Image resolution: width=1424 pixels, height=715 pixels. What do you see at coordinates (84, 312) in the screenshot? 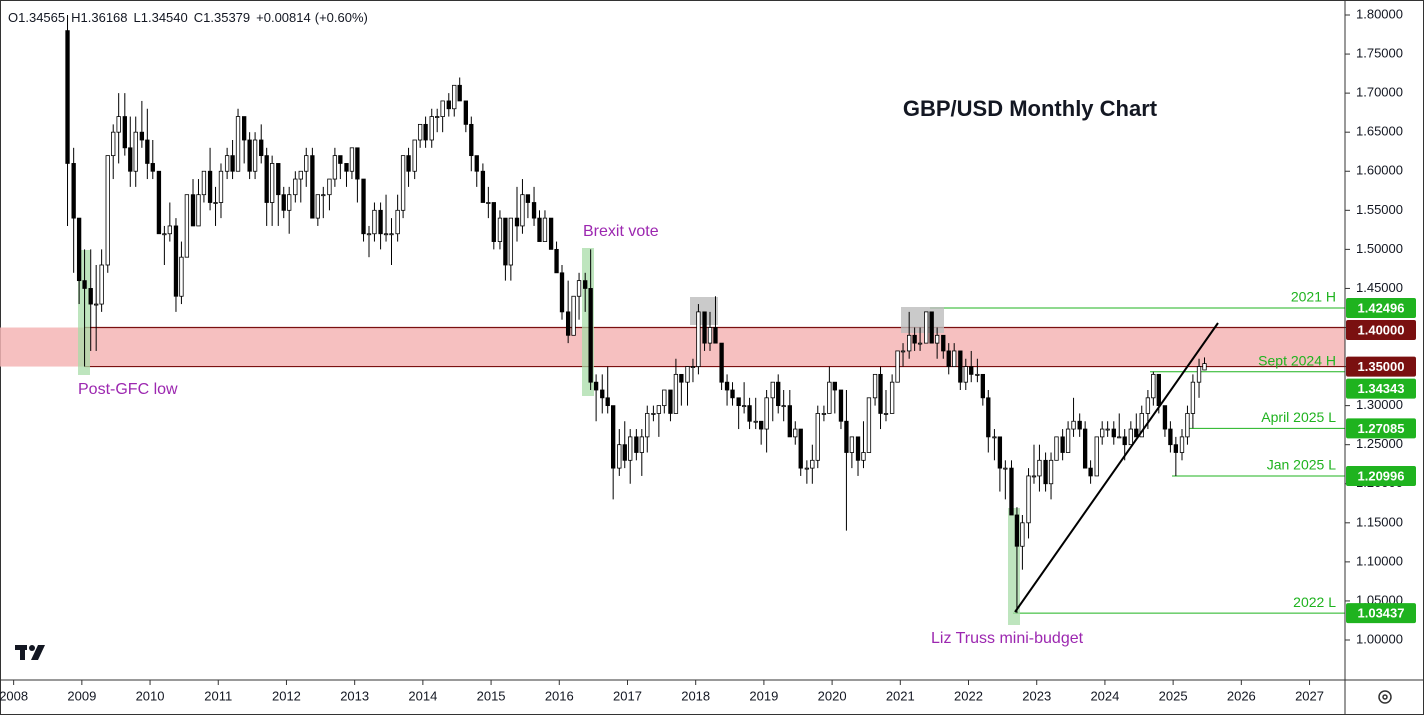
I see `highlight` at bounding box center [84, 312].